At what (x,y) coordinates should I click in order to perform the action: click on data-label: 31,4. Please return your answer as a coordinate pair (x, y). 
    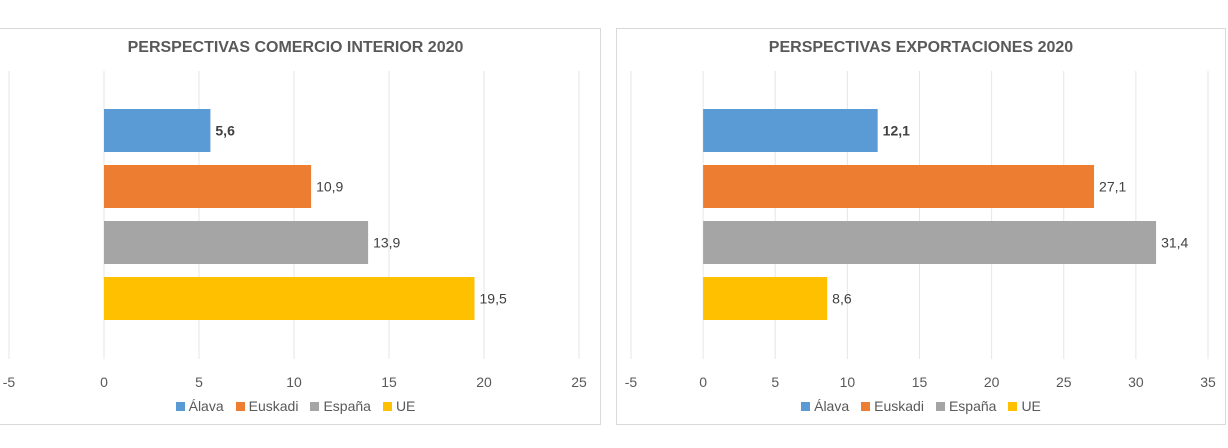
    Looking at the image, I should click on (1174, 243).